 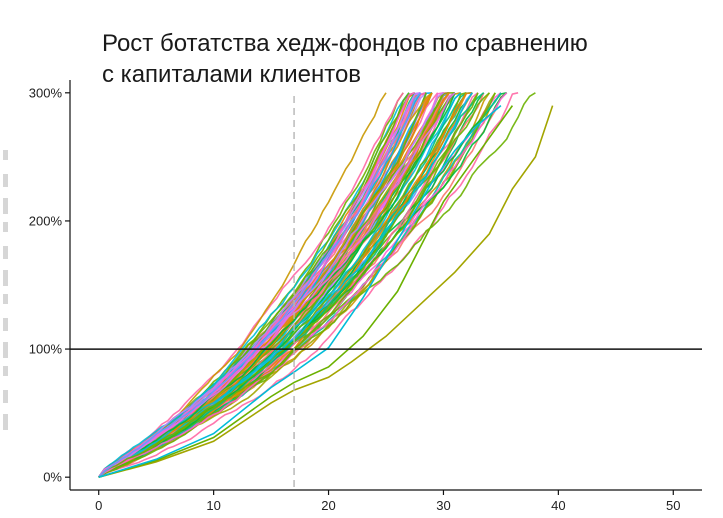 I want to click on y-axis-title-ghost, so click(x=5, y=290).